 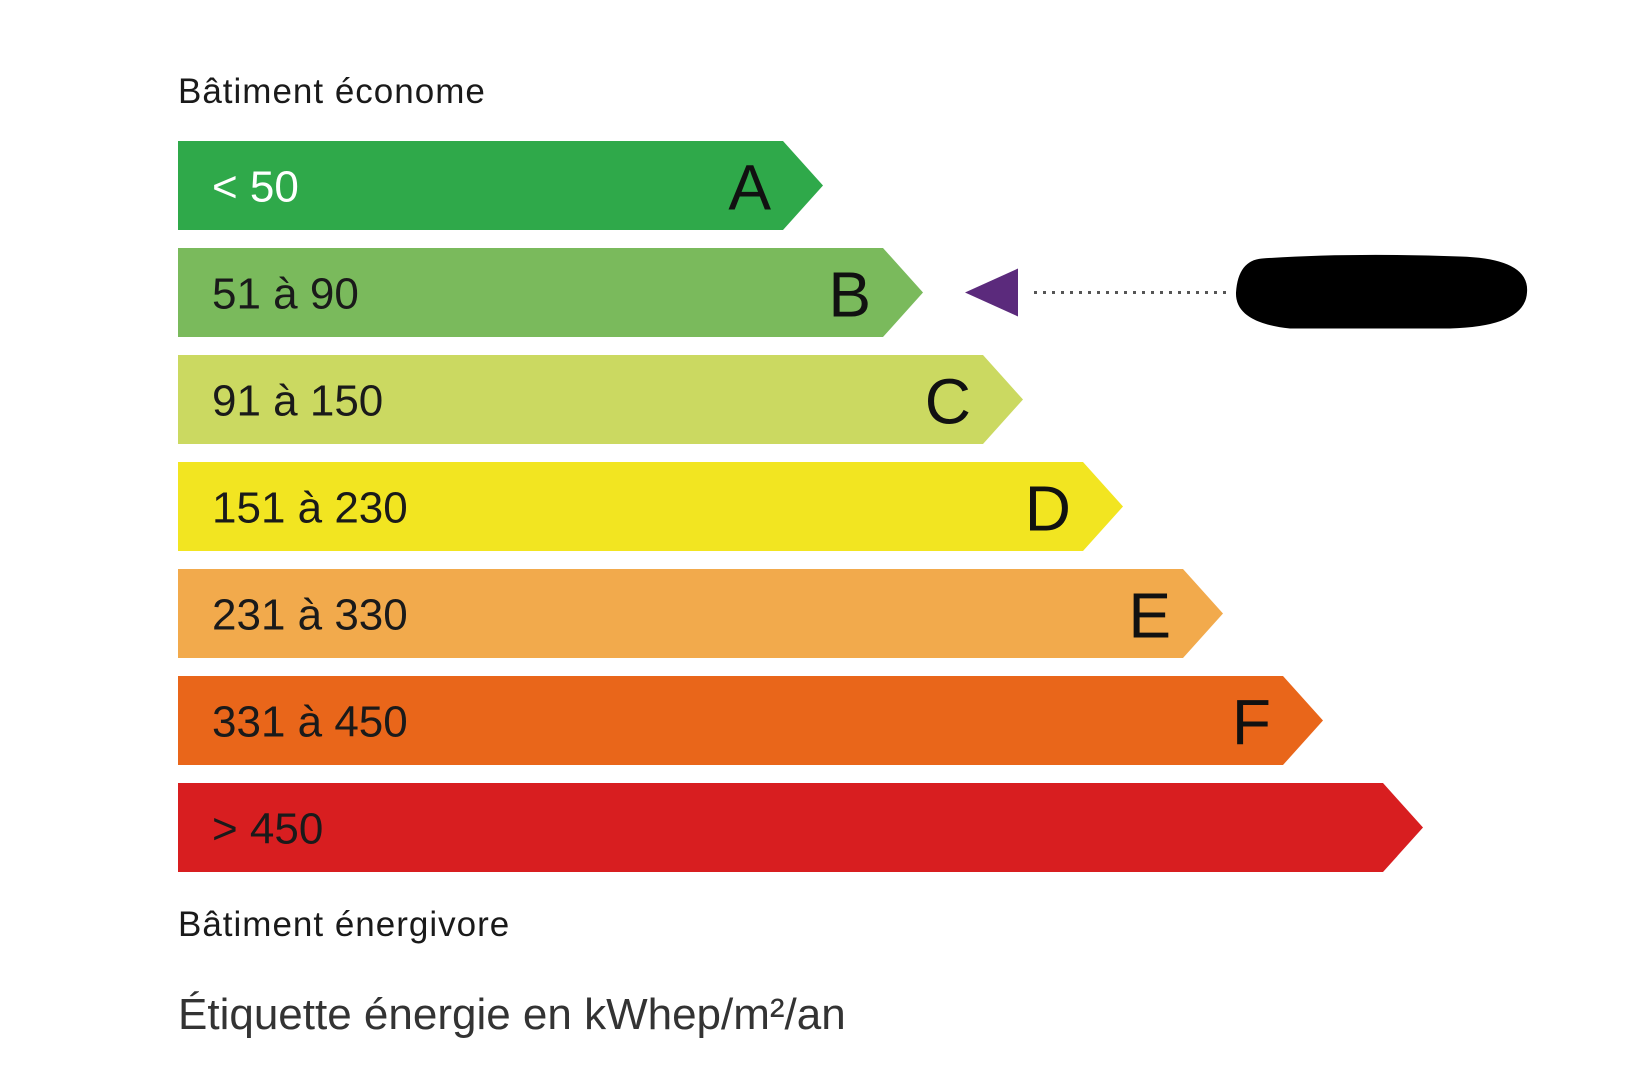 What do you see at coordinates (344, 924) in the screenshot?
I see `bottom-label: Bâtiment énergivore` at bounding box center [344, 924].